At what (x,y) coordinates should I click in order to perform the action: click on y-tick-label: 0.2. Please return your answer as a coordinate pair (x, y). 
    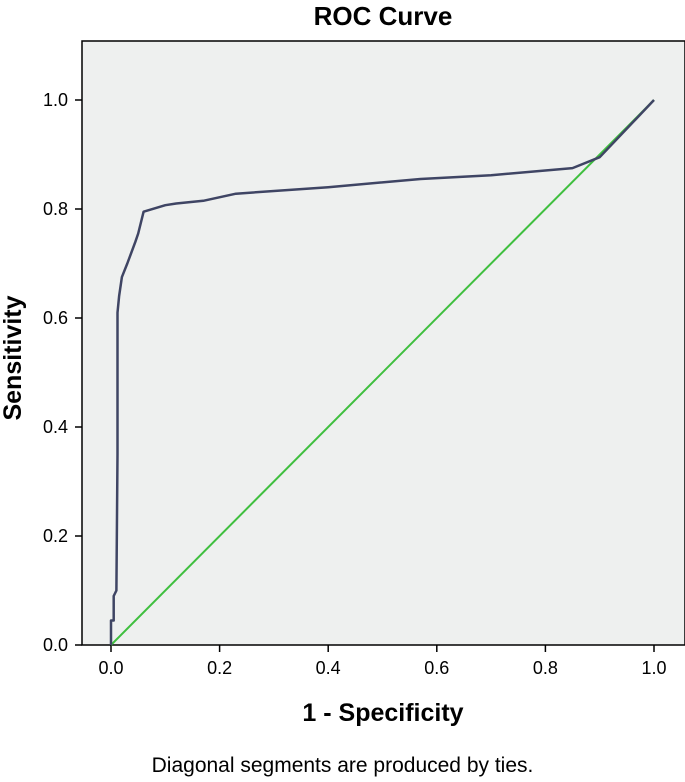
    Looking at the image, I should click on (55, 536).